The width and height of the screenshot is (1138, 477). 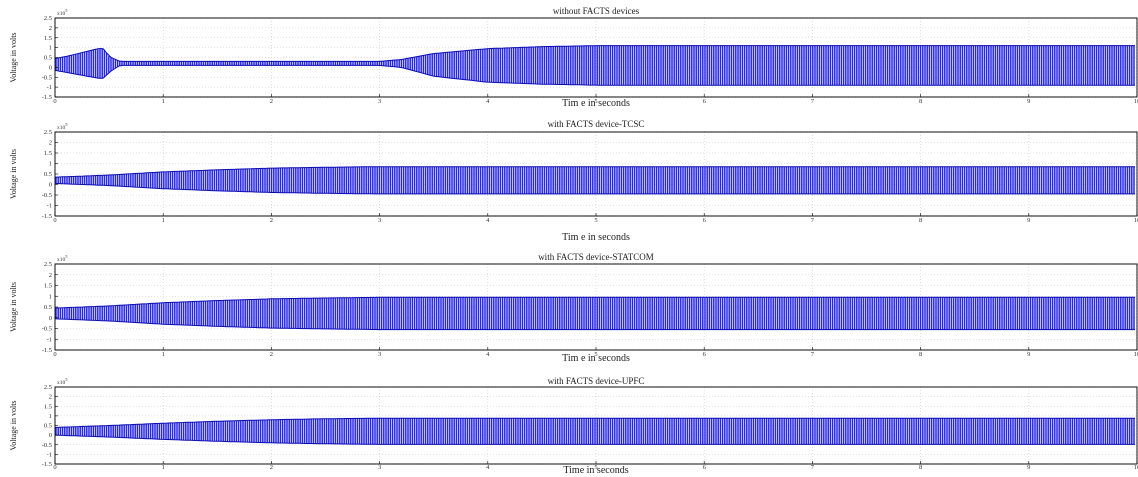 What do you see at coordinates (596, 124) in the screenshot?
I see `subplot-title: with FACTS device-TCSC` at bounding box center [596, 124].